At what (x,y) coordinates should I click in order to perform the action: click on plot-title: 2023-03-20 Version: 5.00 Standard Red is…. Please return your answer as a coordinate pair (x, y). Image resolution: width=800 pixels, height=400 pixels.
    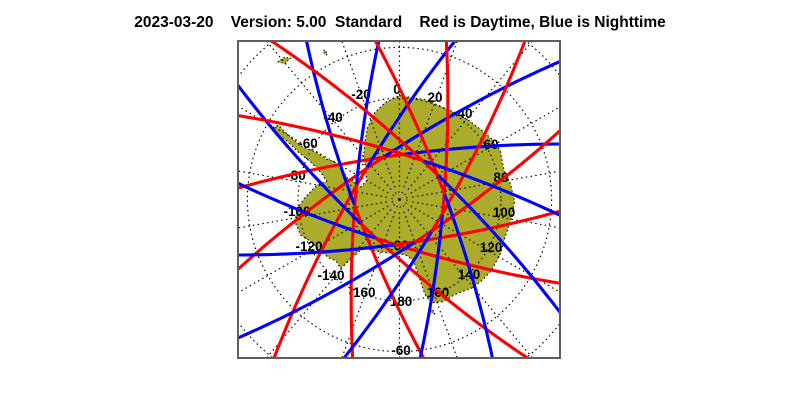
    Looking at the image, I should click on (400, 22).